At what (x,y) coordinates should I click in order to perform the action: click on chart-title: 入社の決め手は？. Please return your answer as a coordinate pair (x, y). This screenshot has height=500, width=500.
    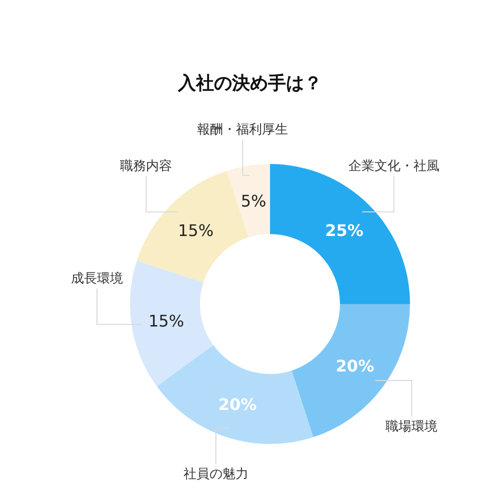
    Looking at the image, I should click on (249, 84).